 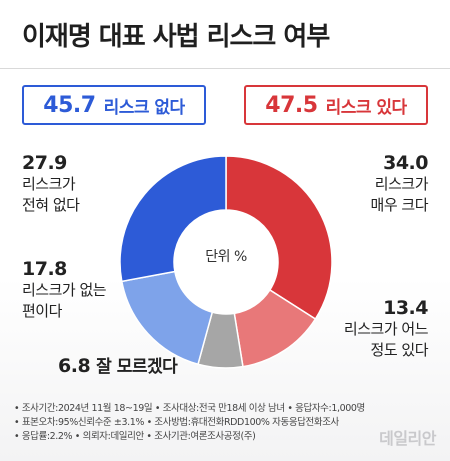 I want to click on label-very-high-line1: 리스크가, so click(x=401, y=184).